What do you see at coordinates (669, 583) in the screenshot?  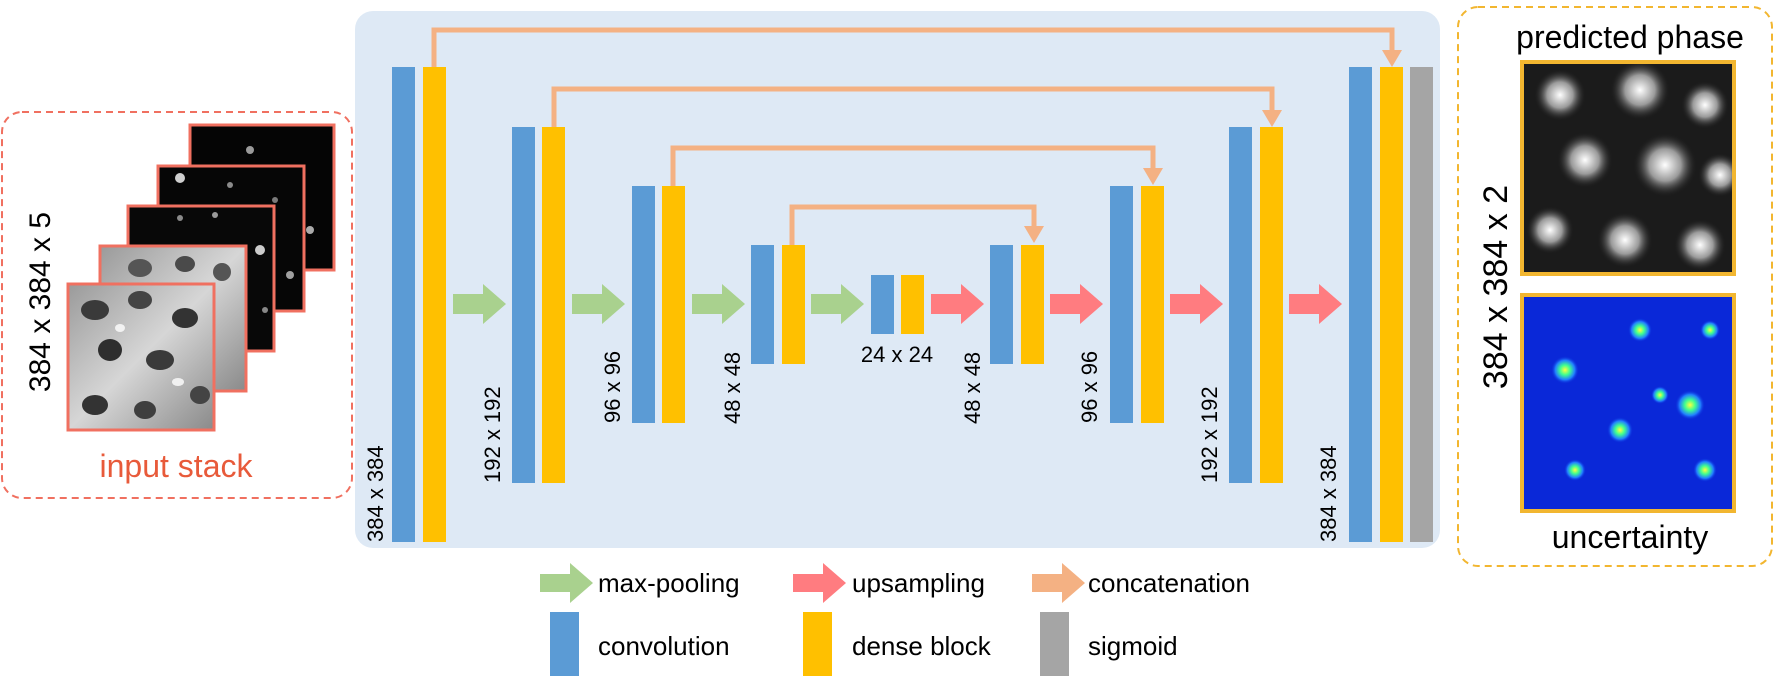 I see `legend-max-pooling-label: max-pooling` at bounding box center [669, 583].